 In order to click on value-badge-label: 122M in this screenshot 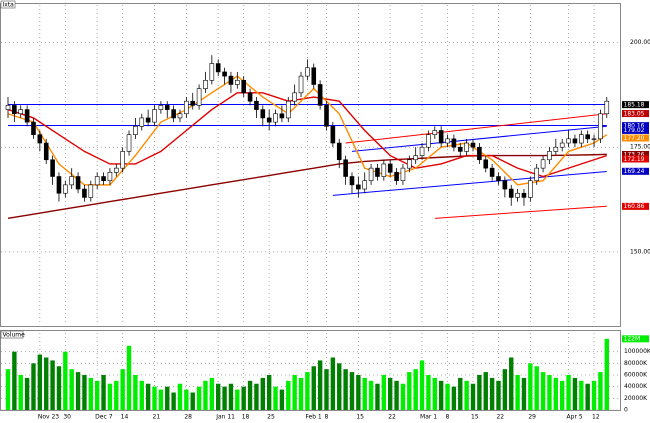, I will do `click(632, 339)`.